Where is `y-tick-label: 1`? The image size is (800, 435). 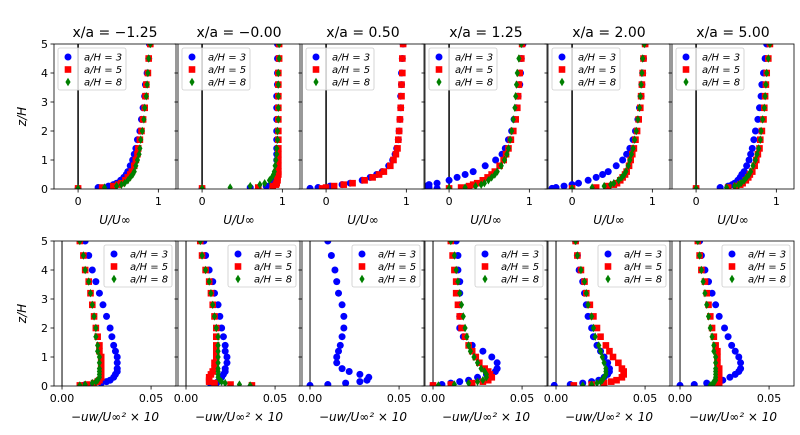 y-tick-label: 1 is located at coordinates (44, 357).